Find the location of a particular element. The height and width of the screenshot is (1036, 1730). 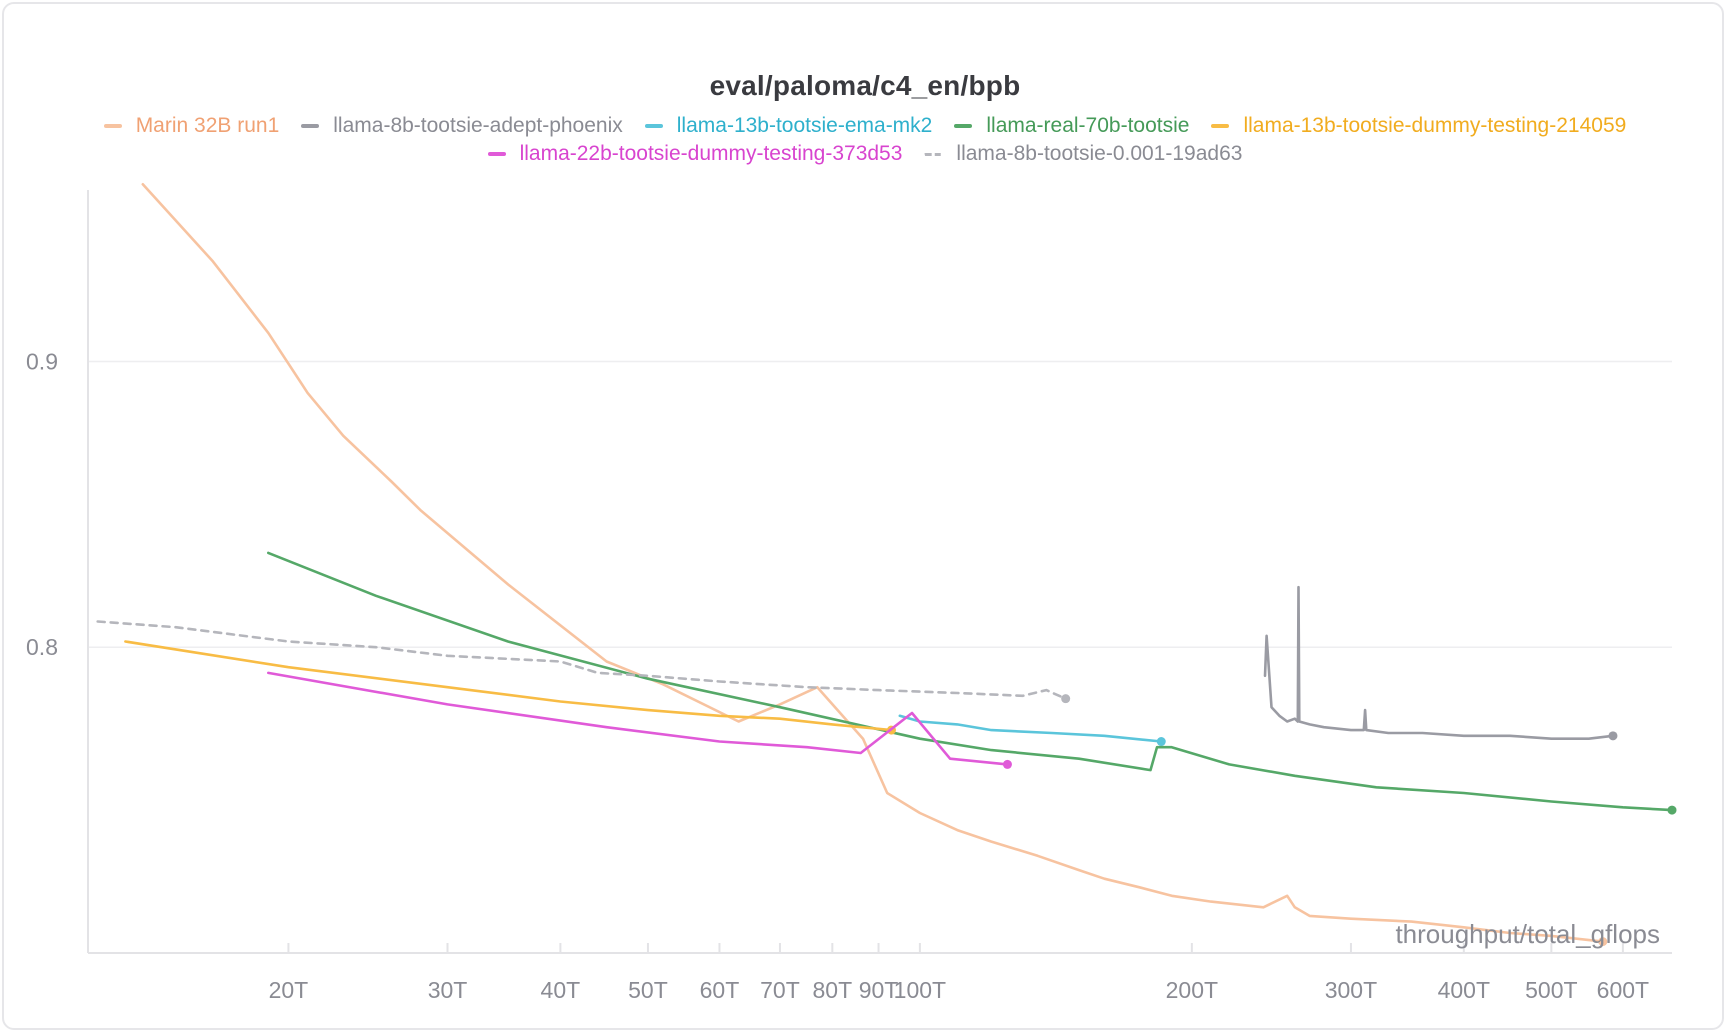

legend-item-marin-32b-run1: Marin 32B run1 is located at coordinates (191, 126).